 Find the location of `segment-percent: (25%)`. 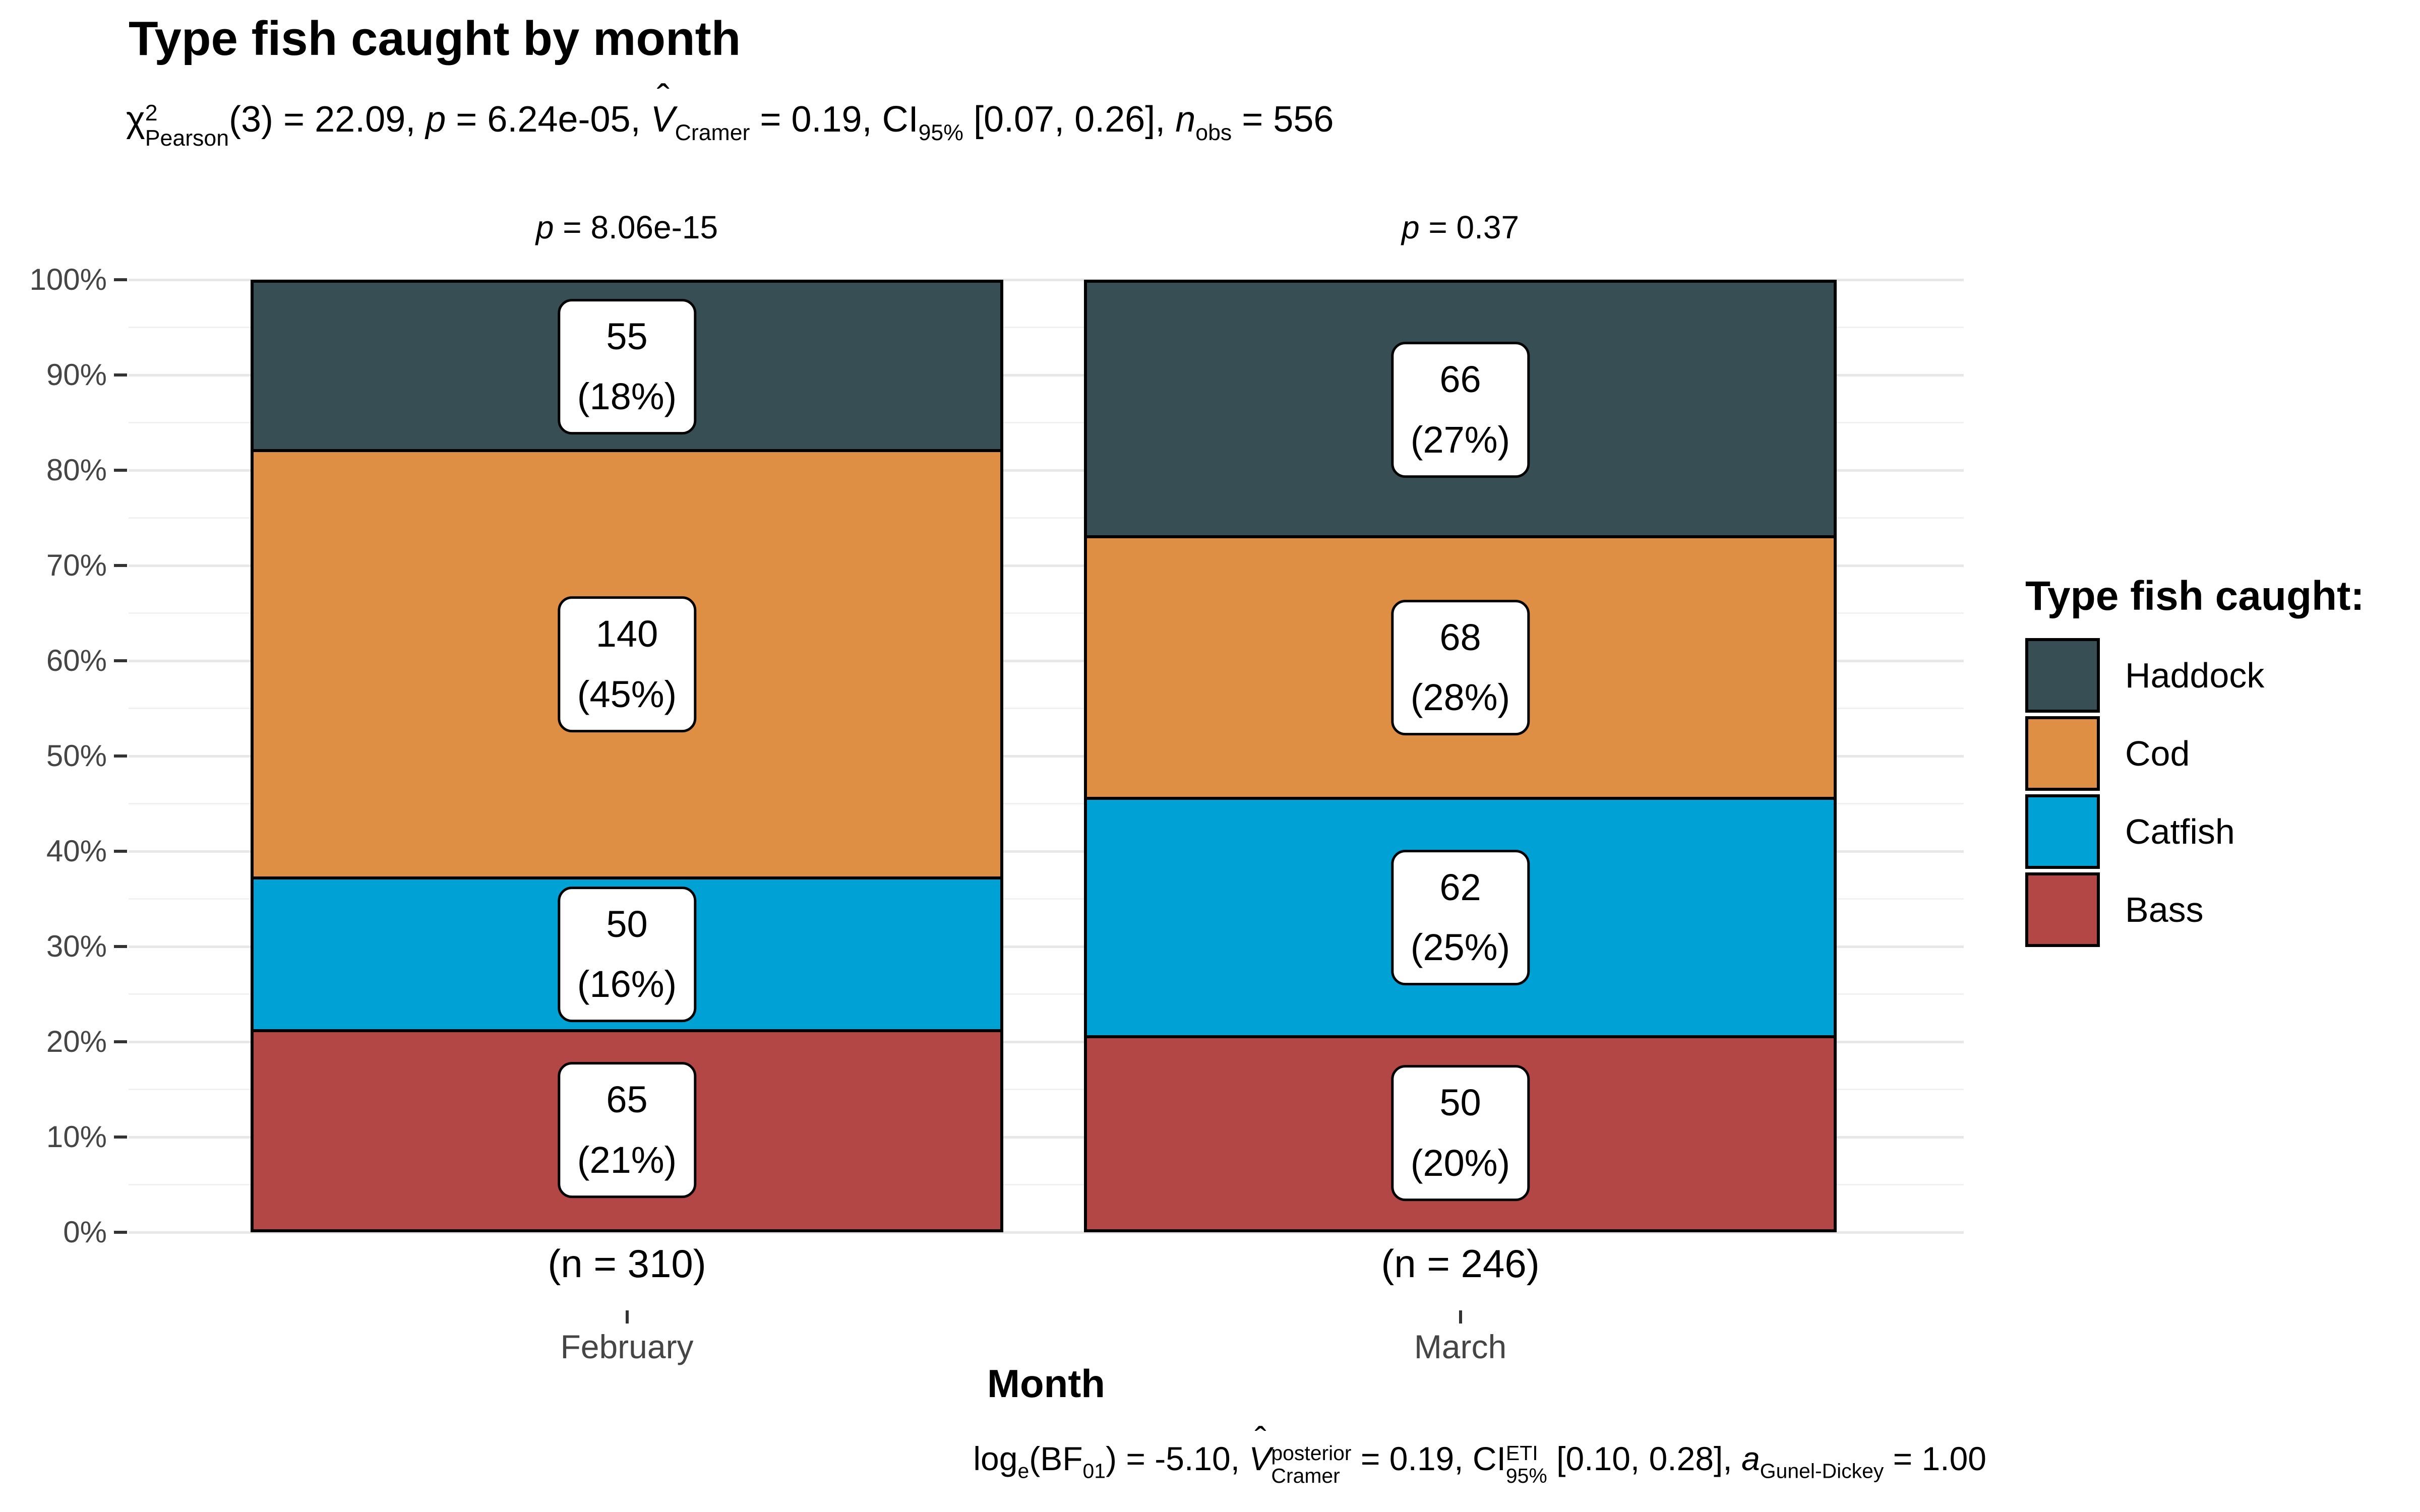

segment-percent: (25%) is located at coordinates (1460, 948).